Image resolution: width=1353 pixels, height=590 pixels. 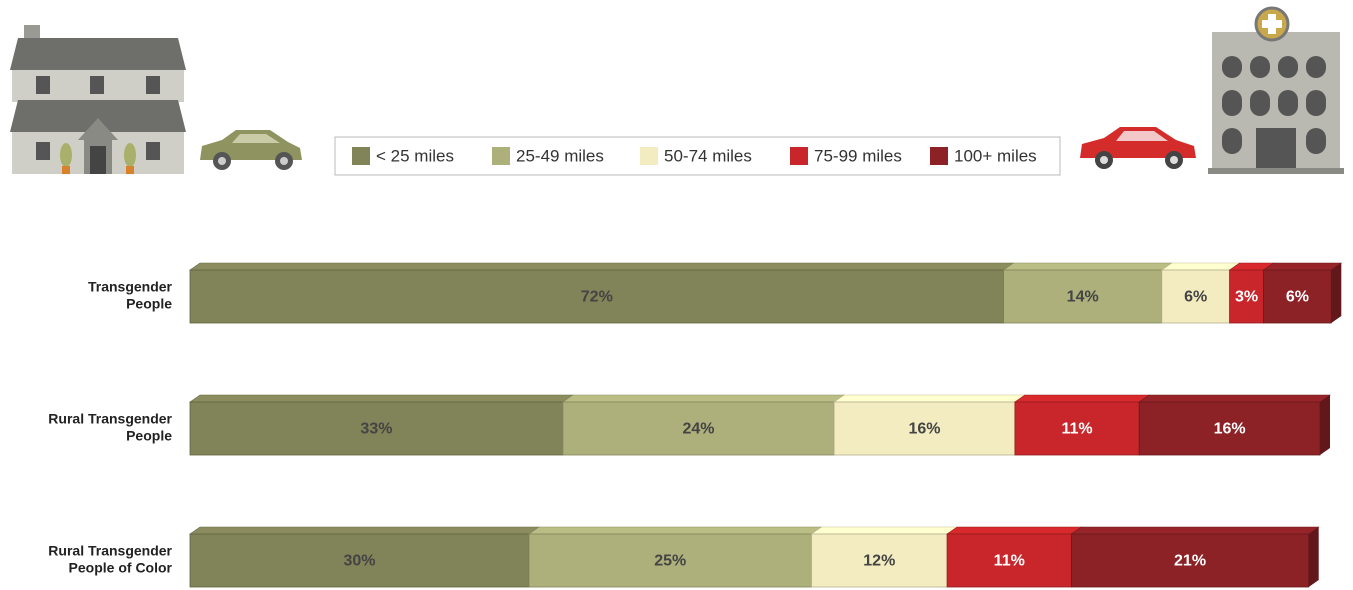 I want to click on house-icon, so click(x=98, y=99).